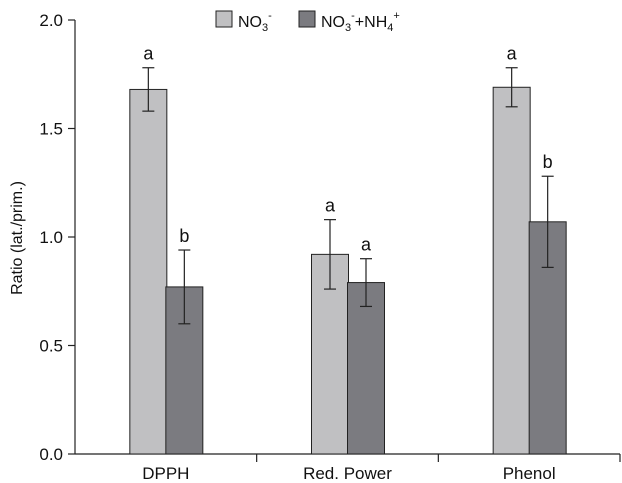  Describe the element at coordinates (360, 22) in the screenshot. I see `legend-label-nitrate-ammonium: NO3-+NH4+` at that location.